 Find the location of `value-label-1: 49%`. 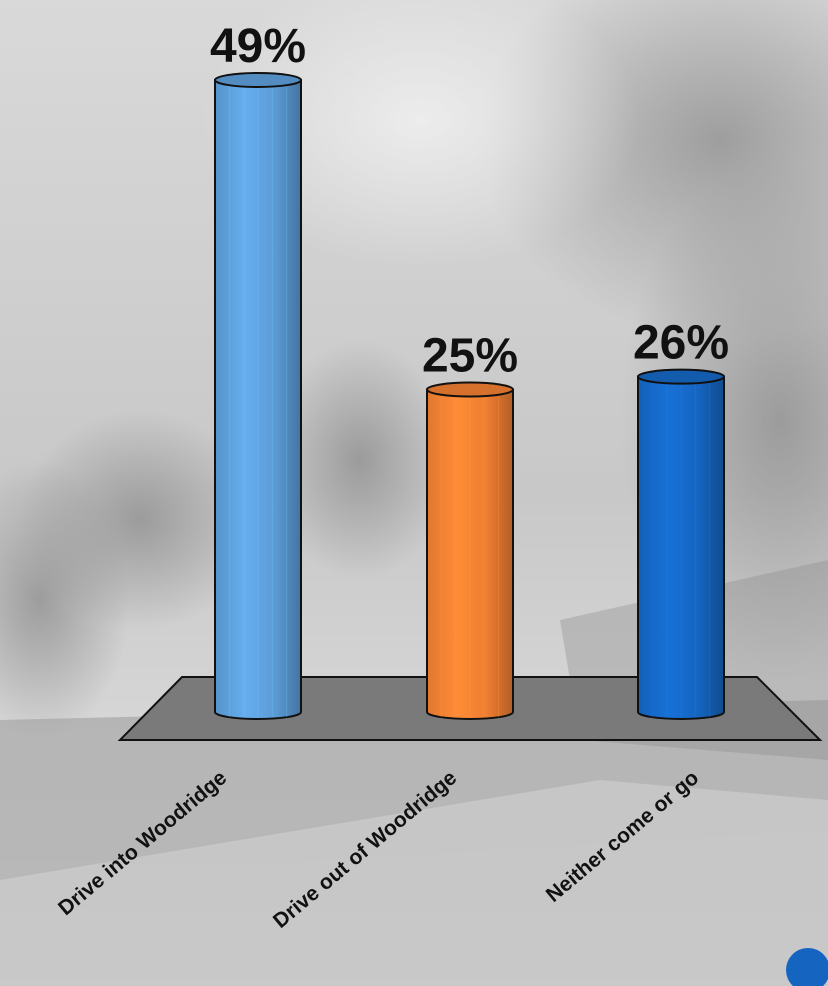

value-label-1: 49% is located at coordinates (258, 46).